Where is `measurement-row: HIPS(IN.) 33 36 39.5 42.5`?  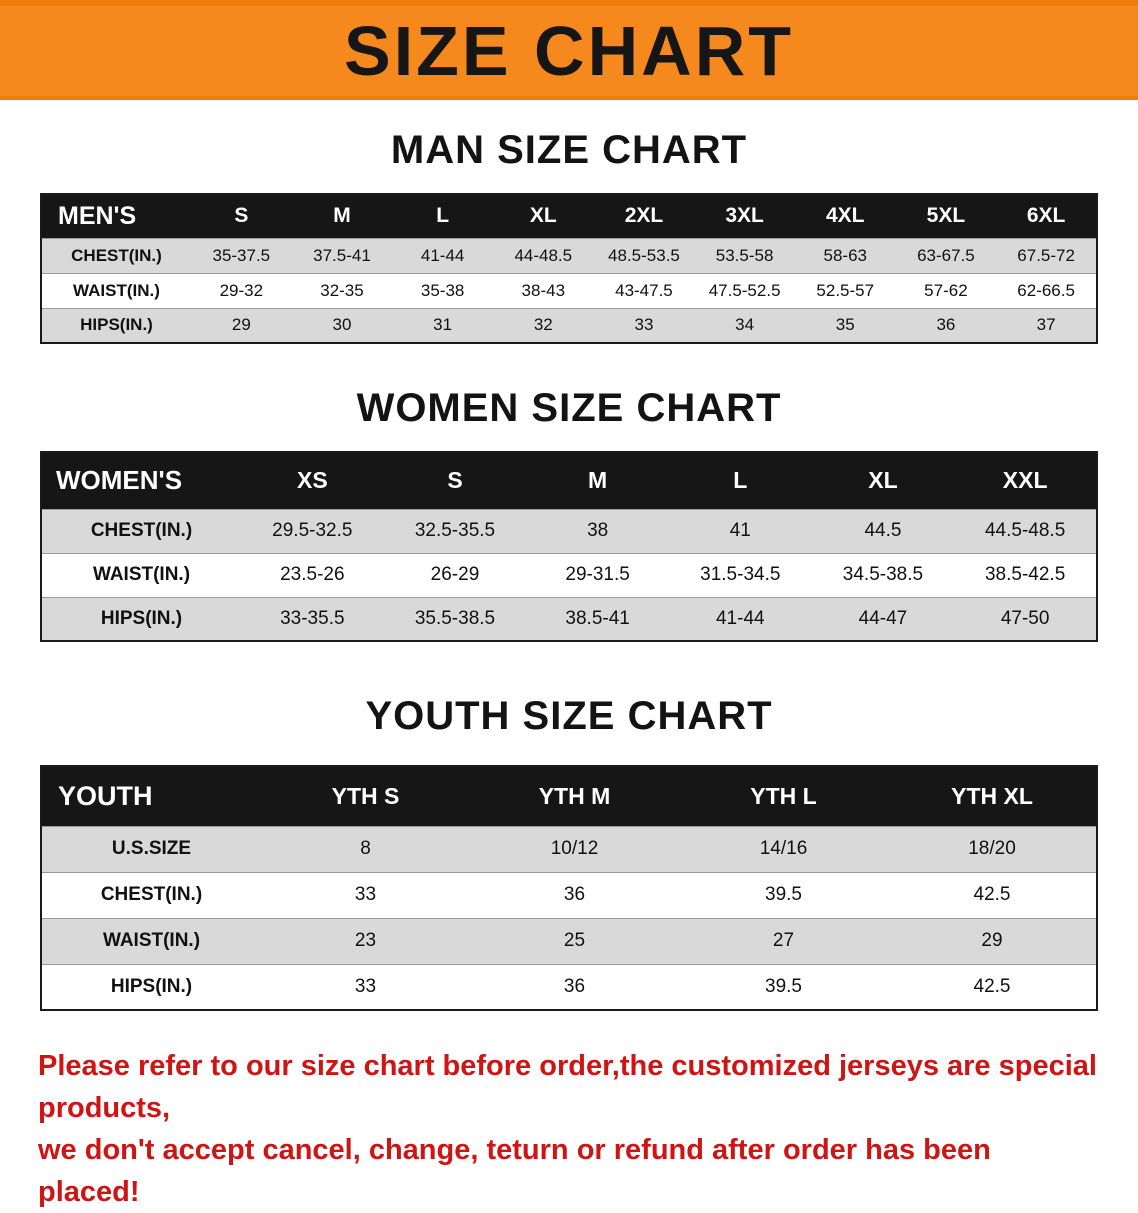
measurement-row: HIPS(IN.) 33 36 39.5 42.5 is located at coordinates (569, 987).